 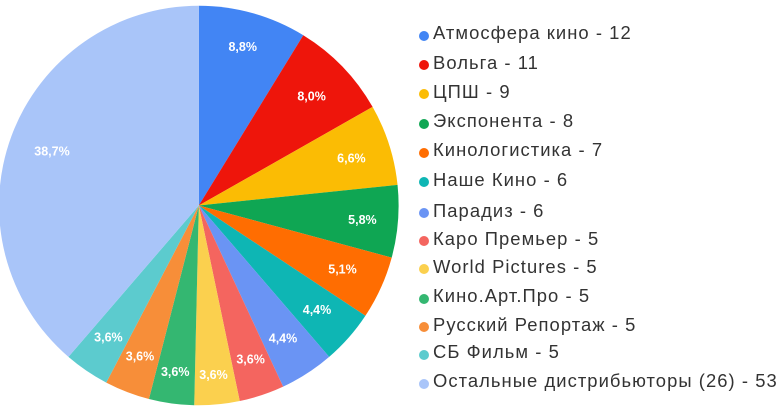 I want to click on svg-text: 5,1%, so click(x=342, y=270).